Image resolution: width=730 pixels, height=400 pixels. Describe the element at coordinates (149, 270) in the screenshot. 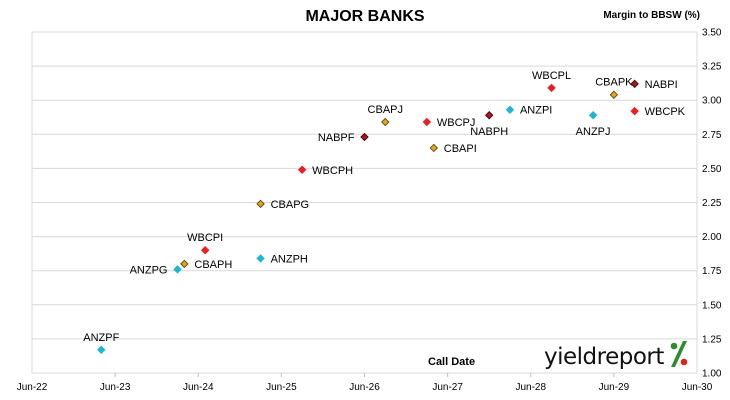

I see `data-label-anzpg: ANZPG` at that location.